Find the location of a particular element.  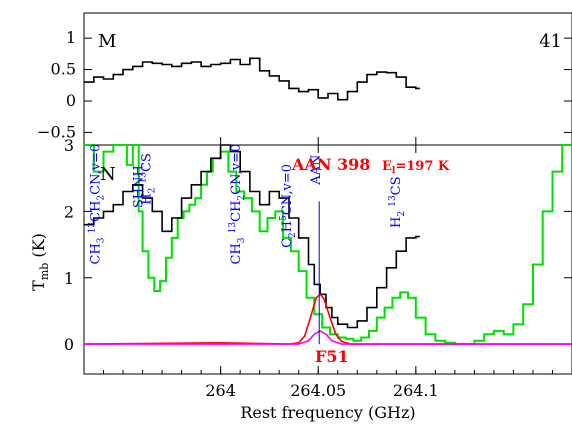

bottom-y-tick-label: 3 is located at coordinates (69, 145).